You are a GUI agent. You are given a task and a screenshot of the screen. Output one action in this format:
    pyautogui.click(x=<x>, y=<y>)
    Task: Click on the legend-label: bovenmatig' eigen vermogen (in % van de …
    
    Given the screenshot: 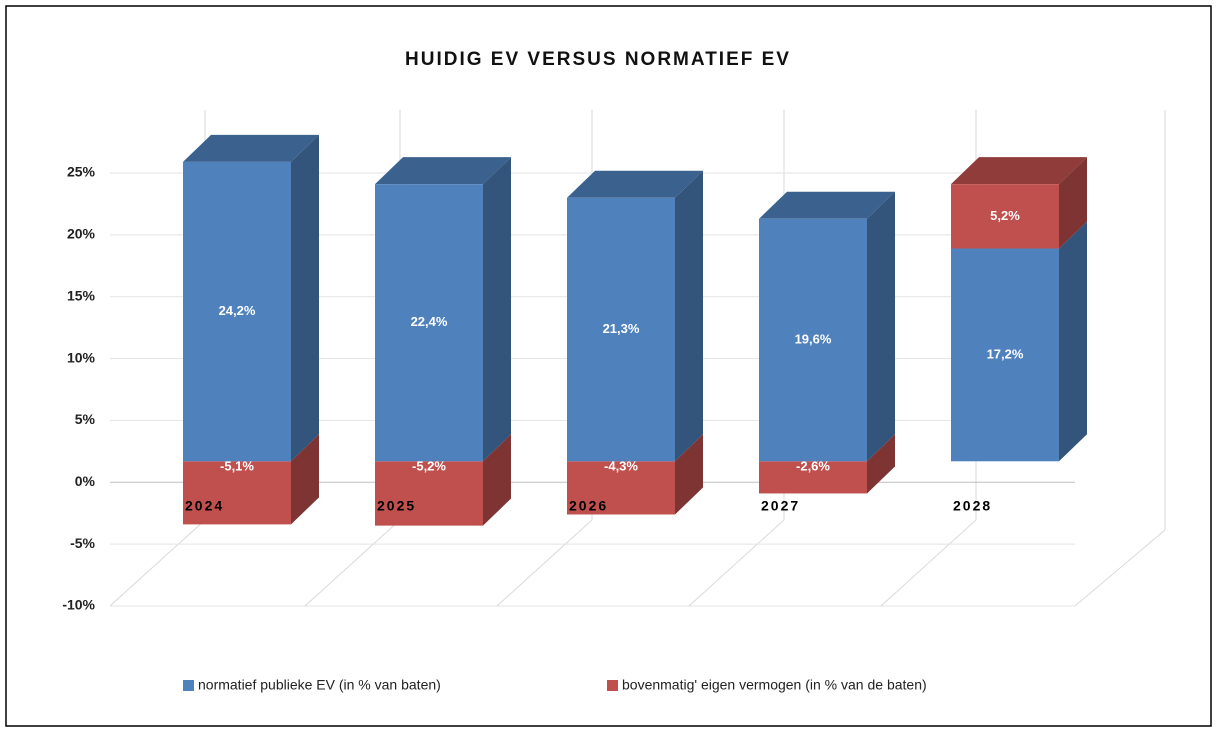 What is the action you would take?
    pyautogui.click(x=774, y=685)
    